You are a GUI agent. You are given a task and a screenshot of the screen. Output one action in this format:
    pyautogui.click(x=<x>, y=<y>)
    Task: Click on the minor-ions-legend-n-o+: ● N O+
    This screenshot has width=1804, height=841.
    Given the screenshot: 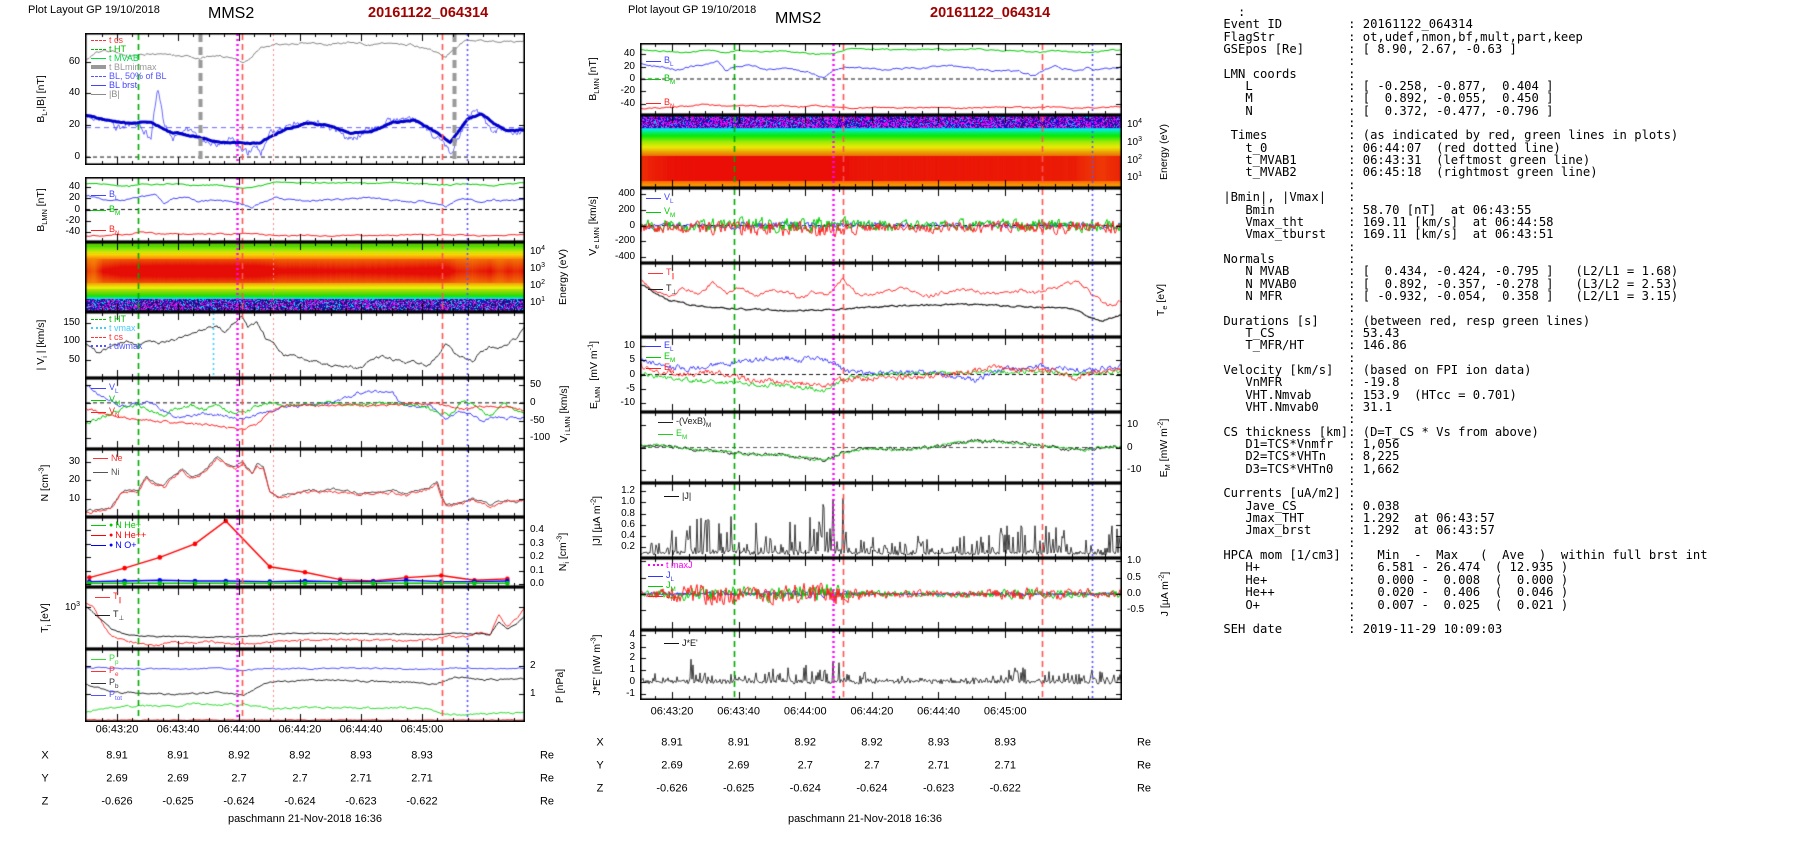 What is the action you would take?
    pyautogui.click(x=114, y=545)
    